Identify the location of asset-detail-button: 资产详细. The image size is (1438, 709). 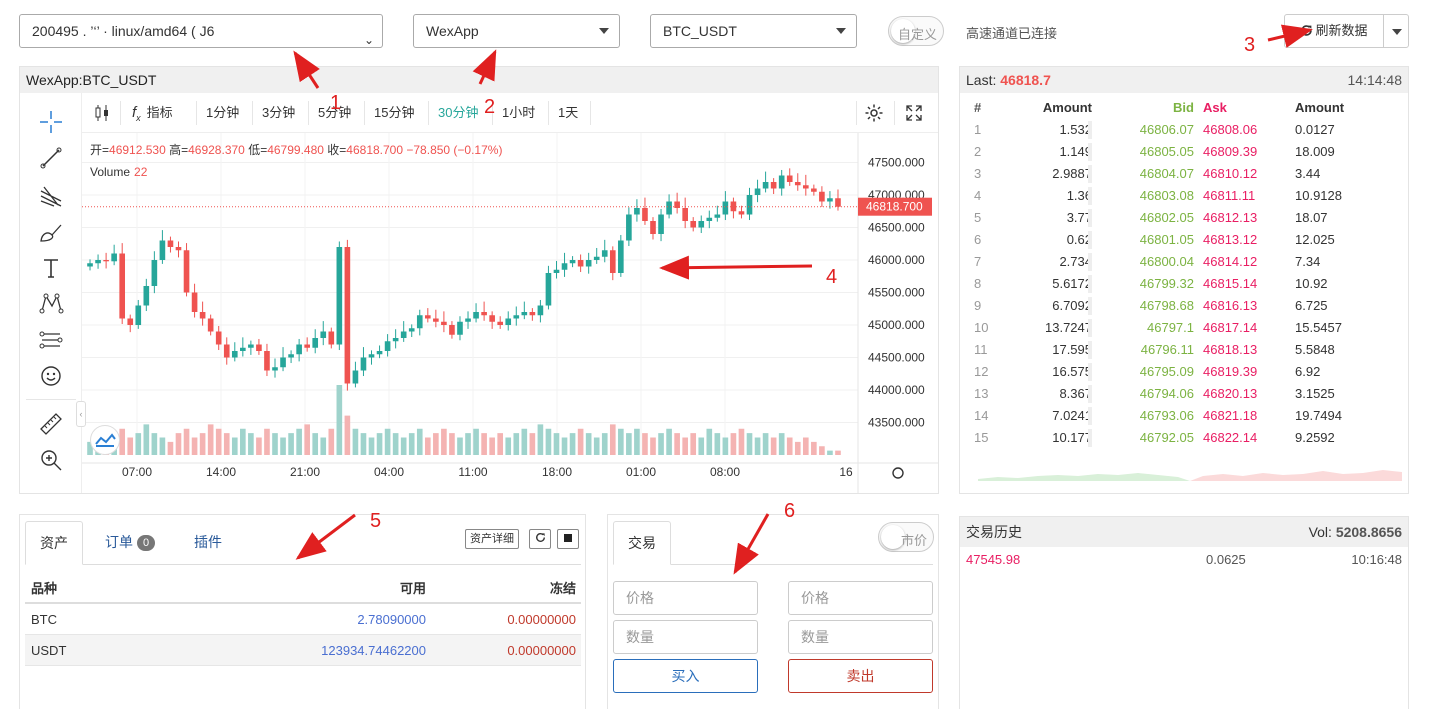
(492, 539).